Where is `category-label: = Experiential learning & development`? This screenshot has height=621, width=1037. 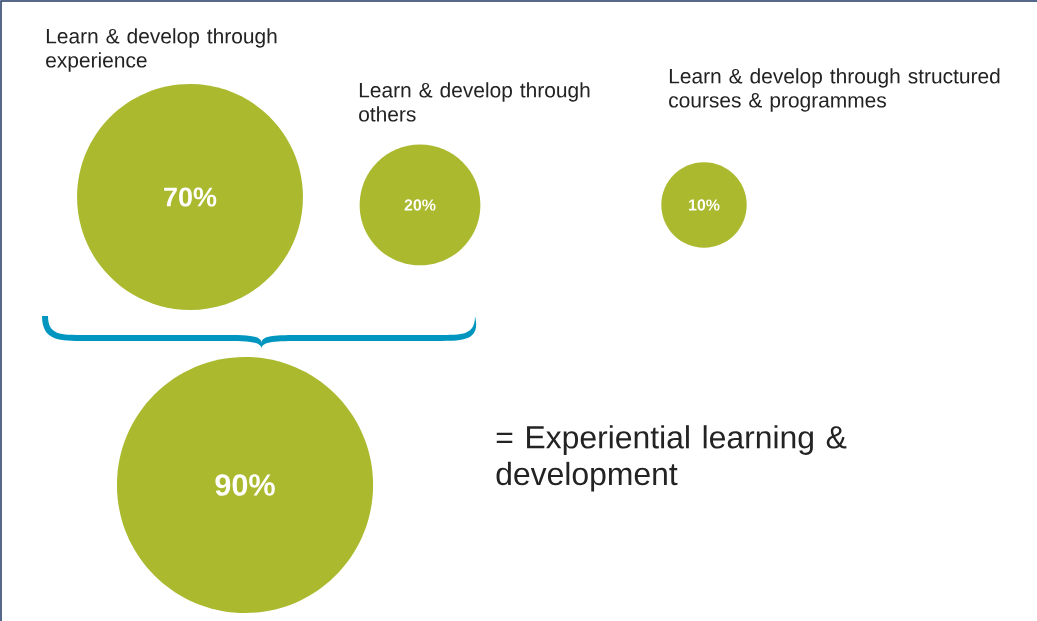
category-label: = Experiential learning & development is located at coordinates (671, 458).